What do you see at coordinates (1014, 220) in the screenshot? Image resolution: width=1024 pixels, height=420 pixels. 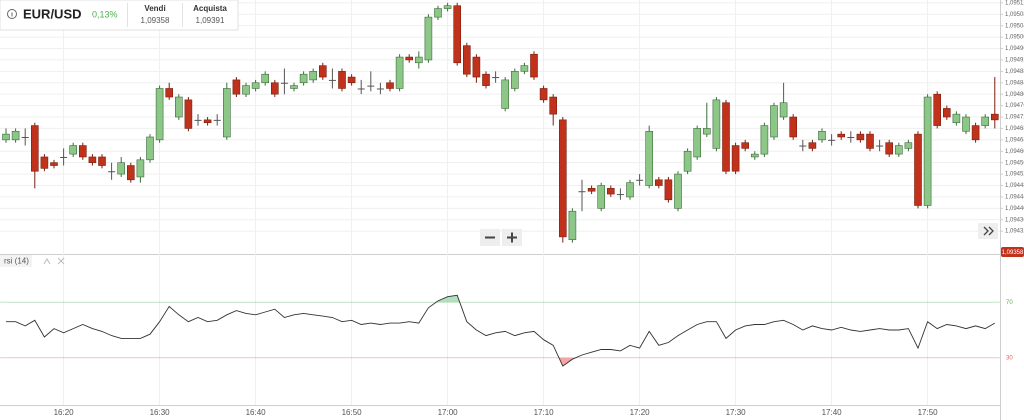 I see `y-tick-label: 1,09436` at bounding box center [1014, 220].